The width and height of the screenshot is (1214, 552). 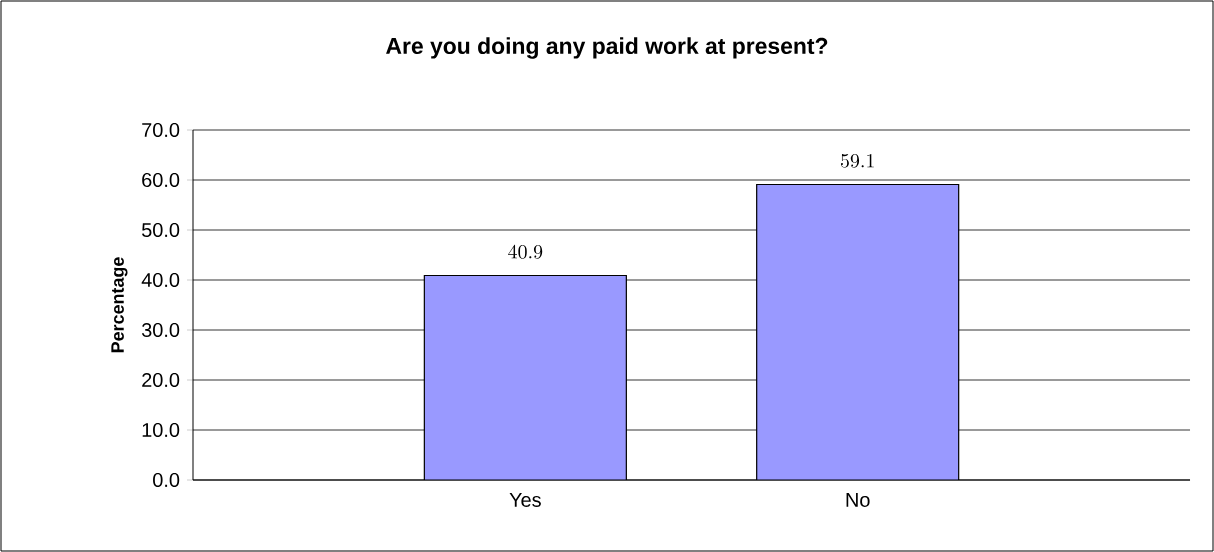 What do you see at coordinates (161, 430) in the screenshot?
I see `y-tick-label: 10.0` at bounding box center [161, 430].